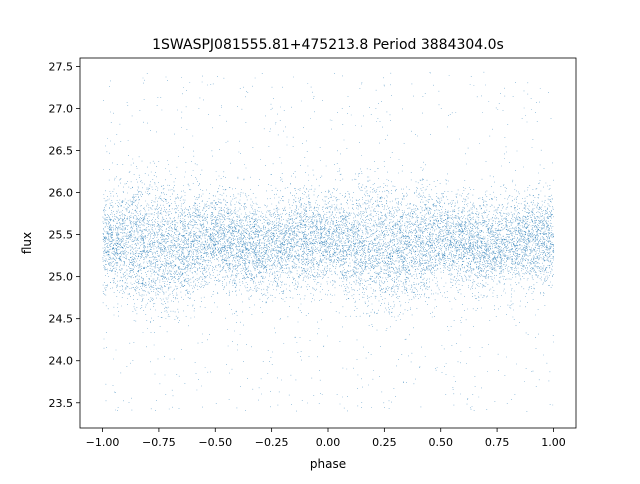 The height and width of the screenshot is (484, 640). Describe the element at coordinates (215, 442) in the screenshot. I see `x-tick-label: −0.50` at that location.